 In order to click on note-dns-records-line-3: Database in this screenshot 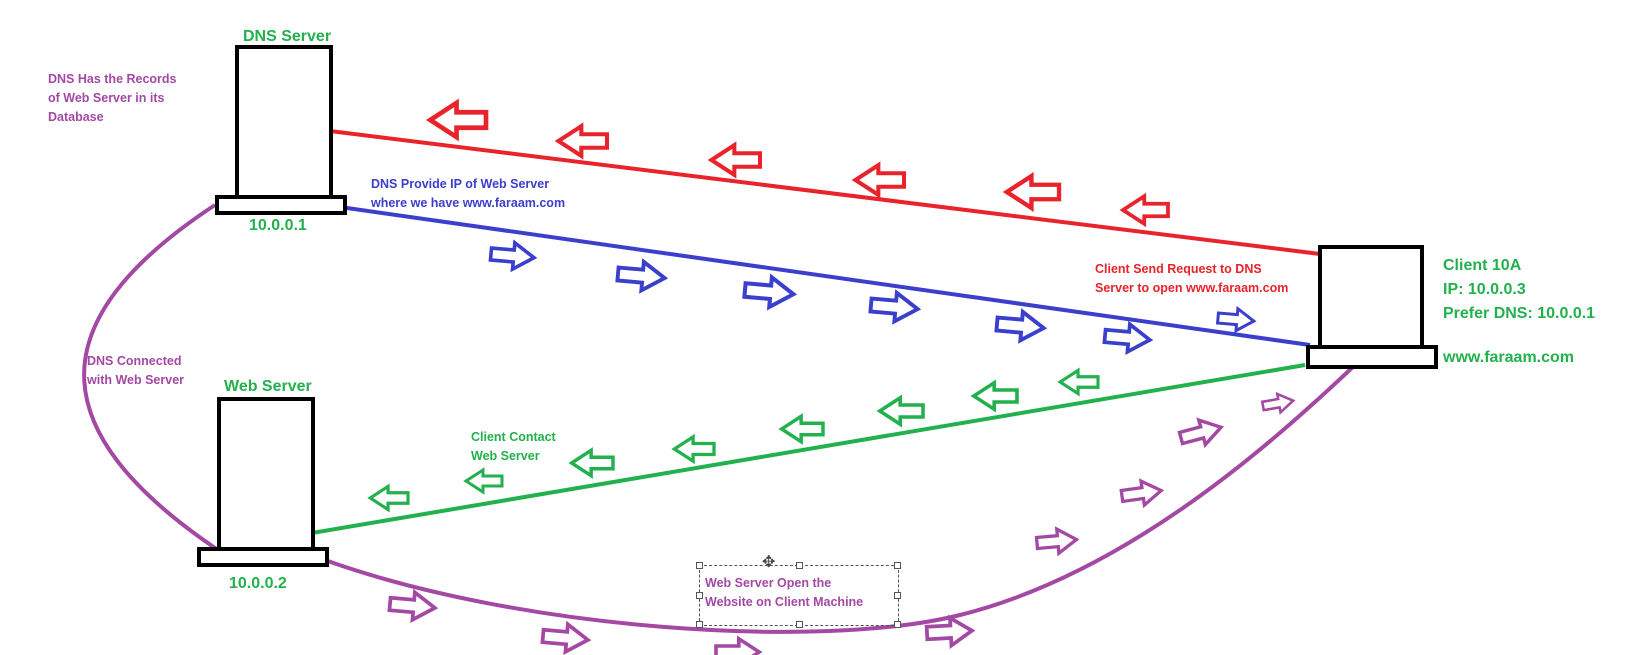, I will do `click(76, 117)`.